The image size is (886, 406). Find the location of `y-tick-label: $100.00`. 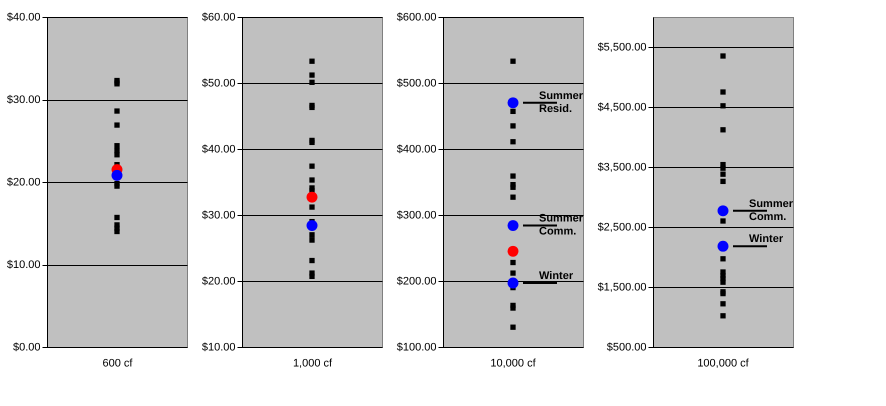

y-tick-label: $100.00 is located at coordinates (416, 348).